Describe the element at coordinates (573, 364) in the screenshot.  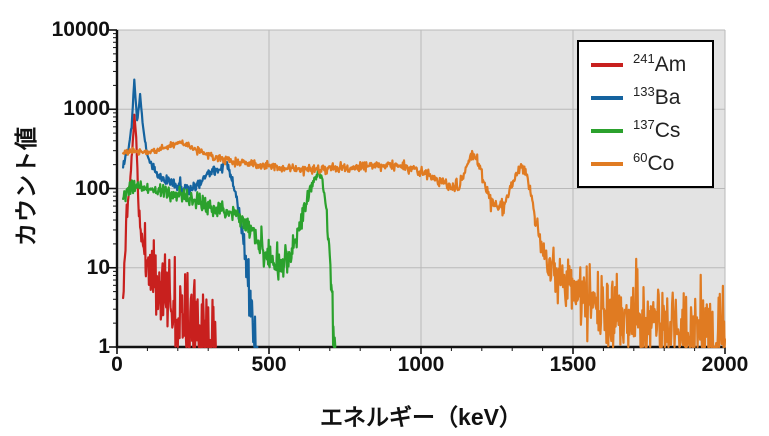
I see `x-tick-label: 1500` at that location.